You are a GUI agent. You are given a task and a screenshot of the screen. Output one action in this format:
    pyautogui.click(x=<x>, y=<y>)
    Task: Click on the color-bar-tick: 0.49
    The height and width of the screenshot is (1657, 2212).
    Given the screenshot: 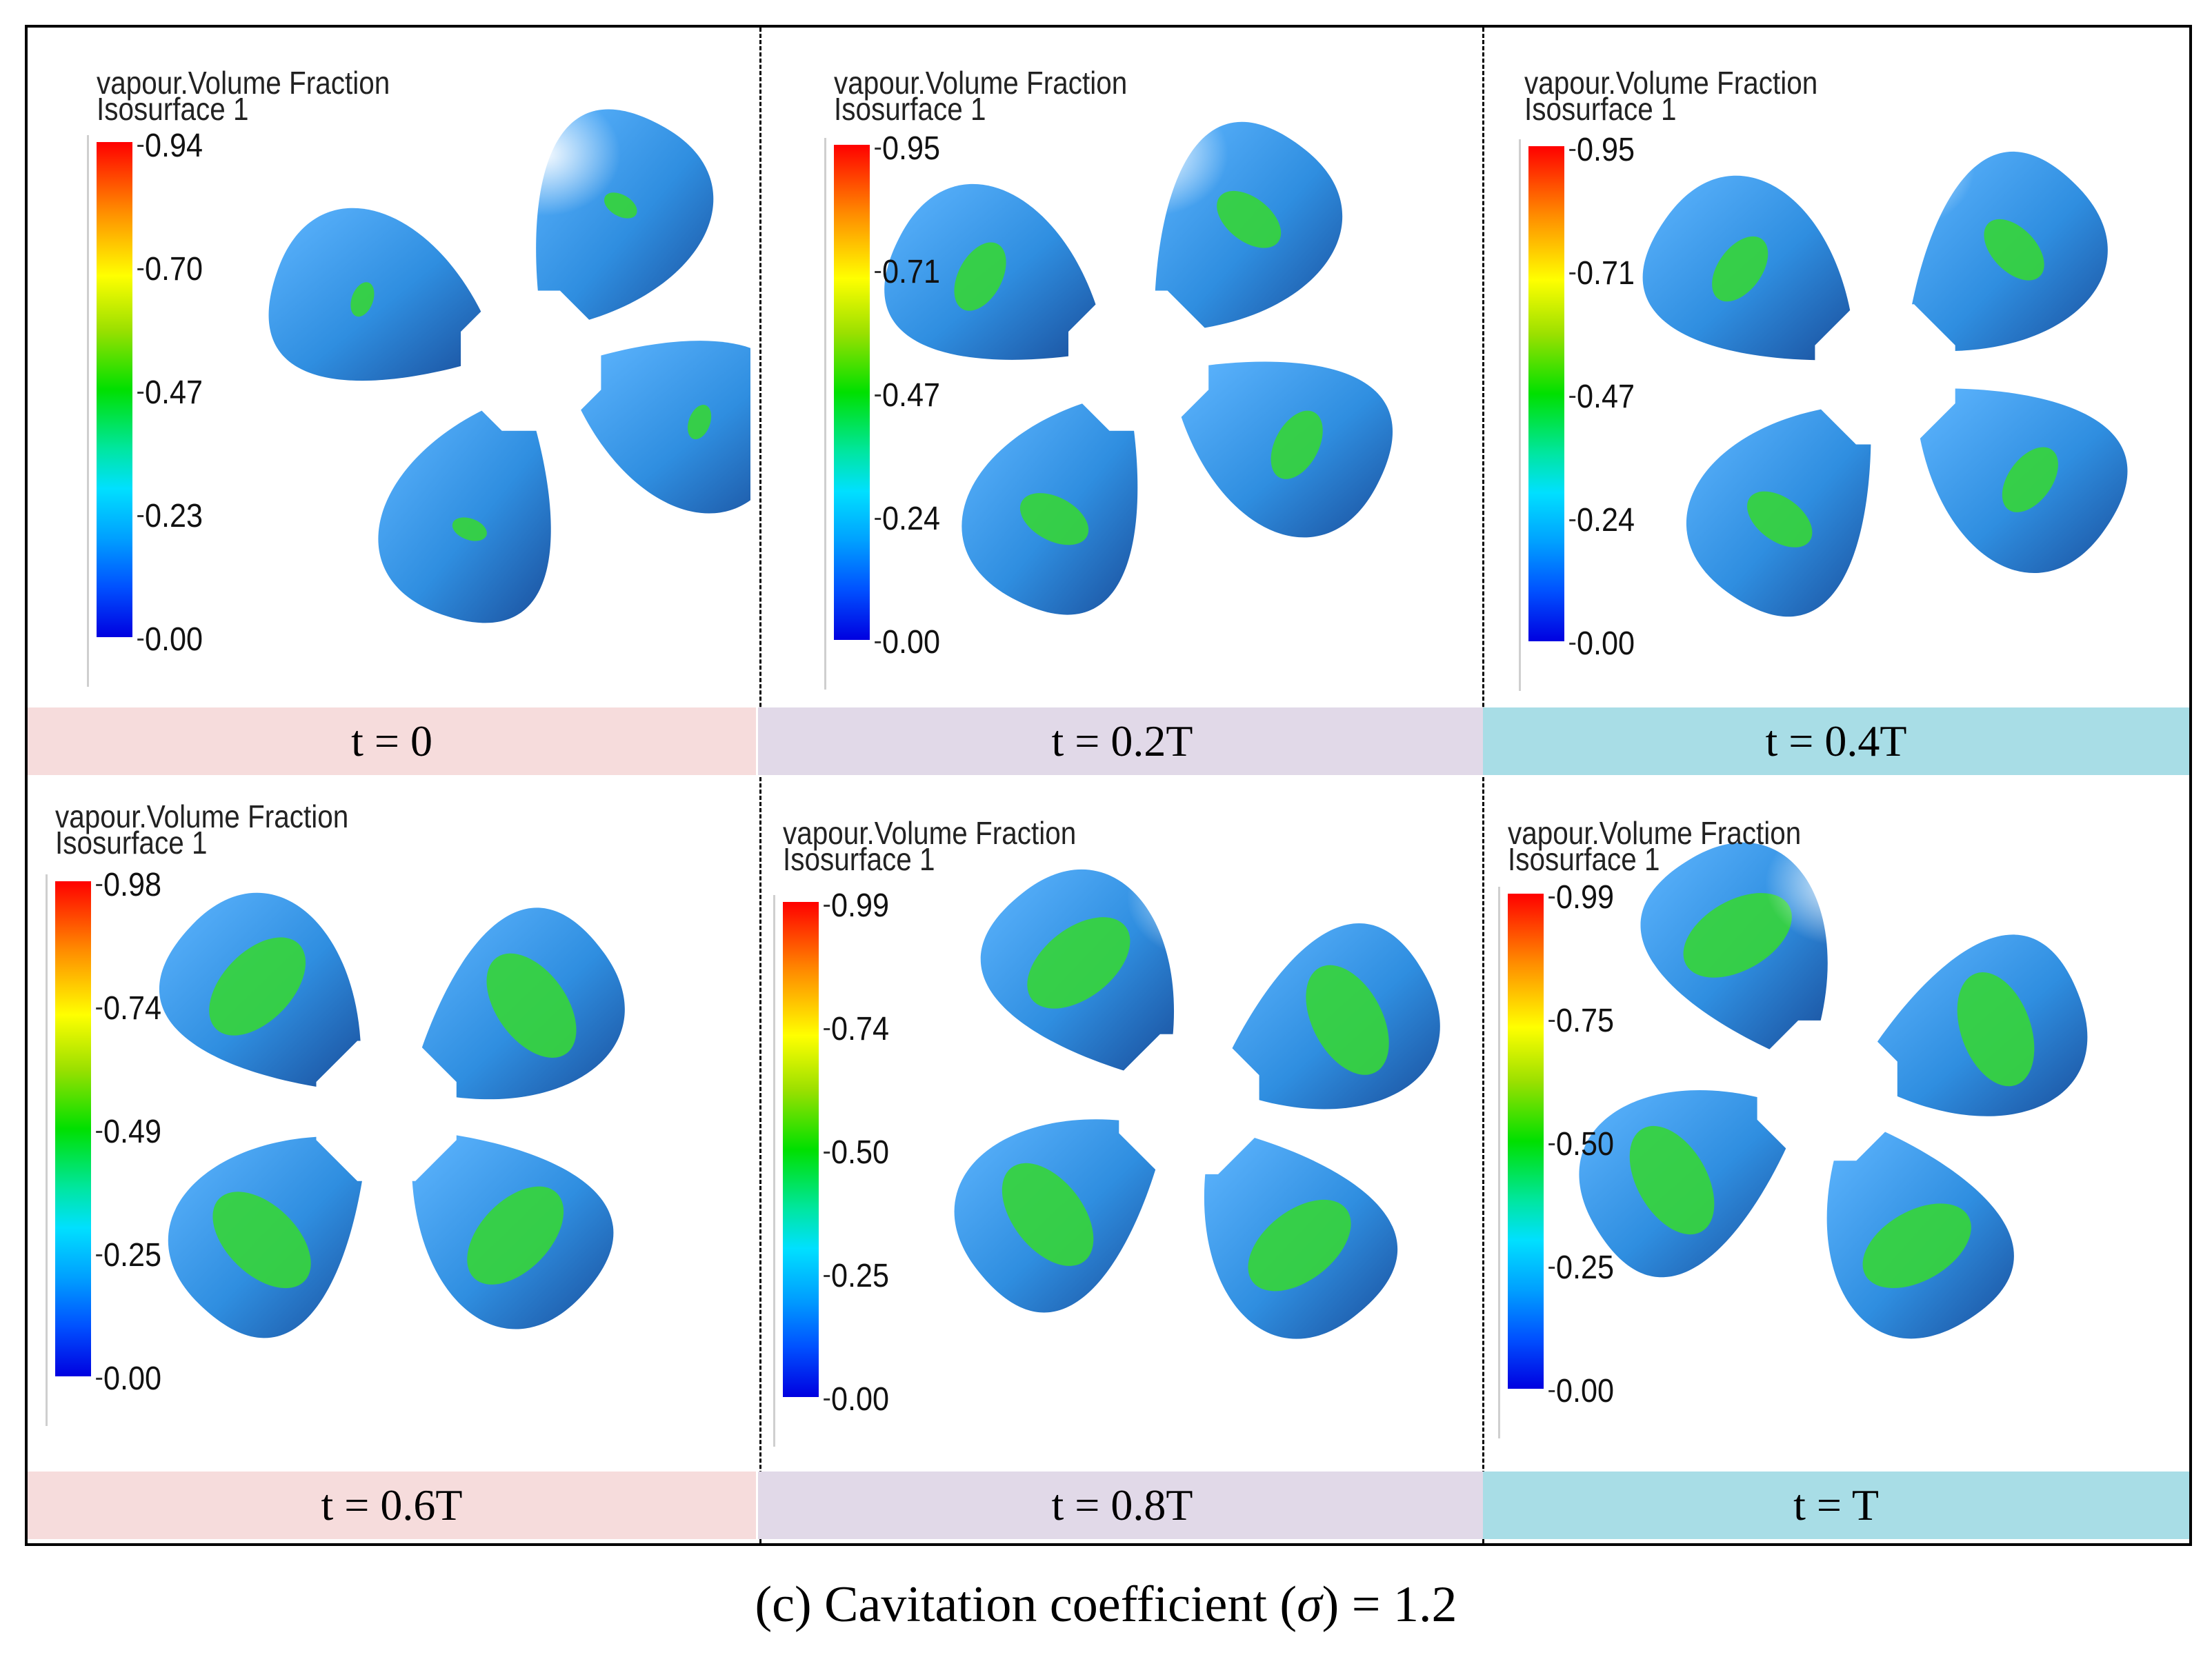 What is the action you would take?
    pyautogui.click(x=129, y=1132)
    